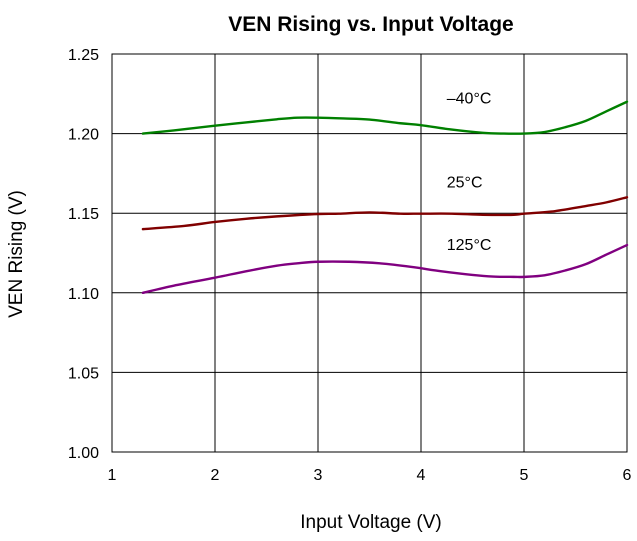 This screenshot has width=637, height=541. I want to click on y-tick-label: 1.25, so click(83, 55).